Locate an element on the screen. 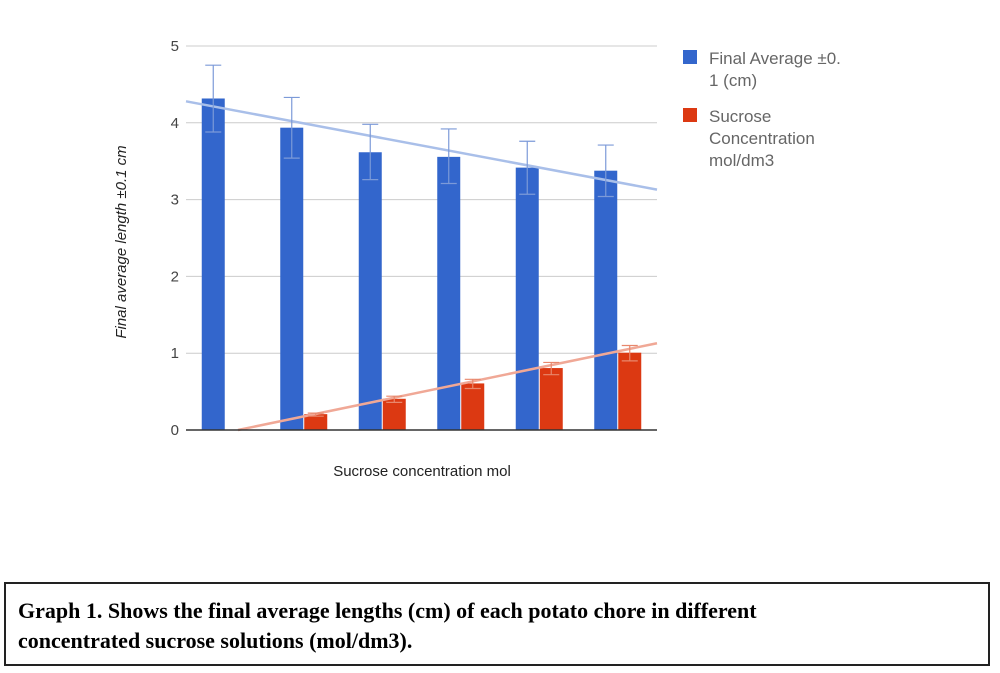 The image size is (1000, 673). legend-label-series-1: 1 (cm) is located at coordinates (733, 80).